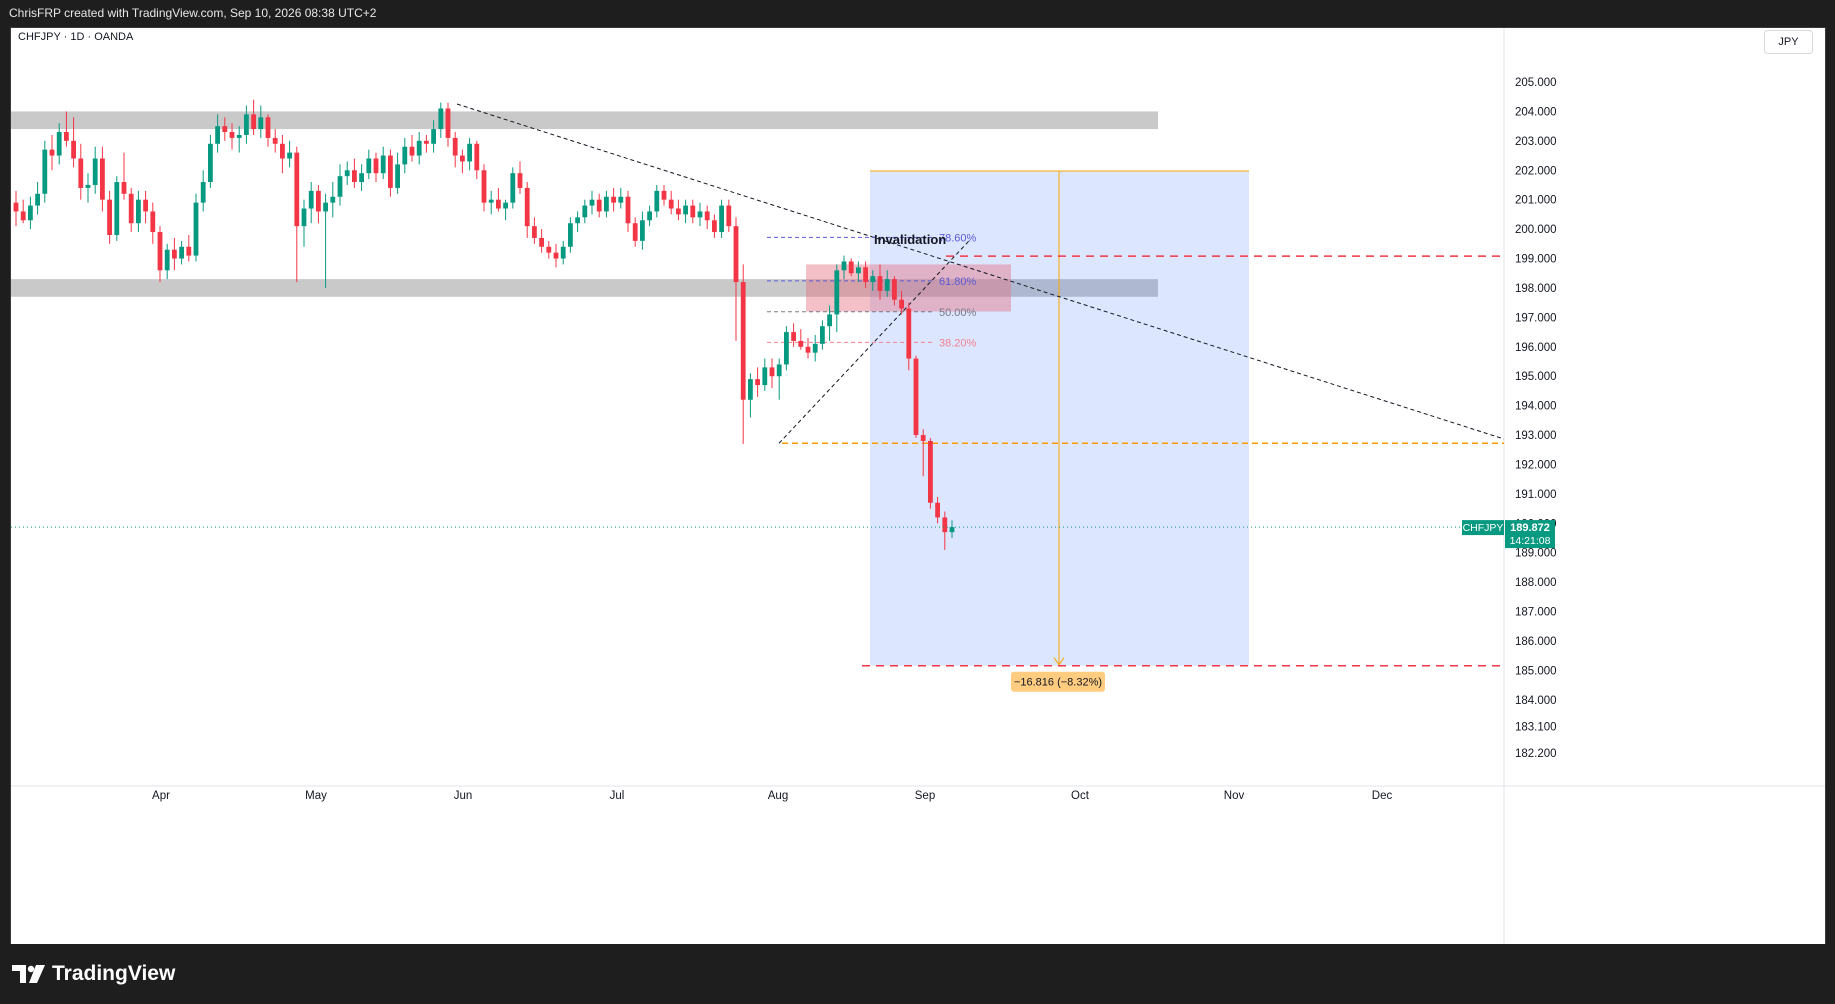  Describe the element at coordinates (1536, 671) in the screenshot. I see `y-tick-label: 185.000` at that location.